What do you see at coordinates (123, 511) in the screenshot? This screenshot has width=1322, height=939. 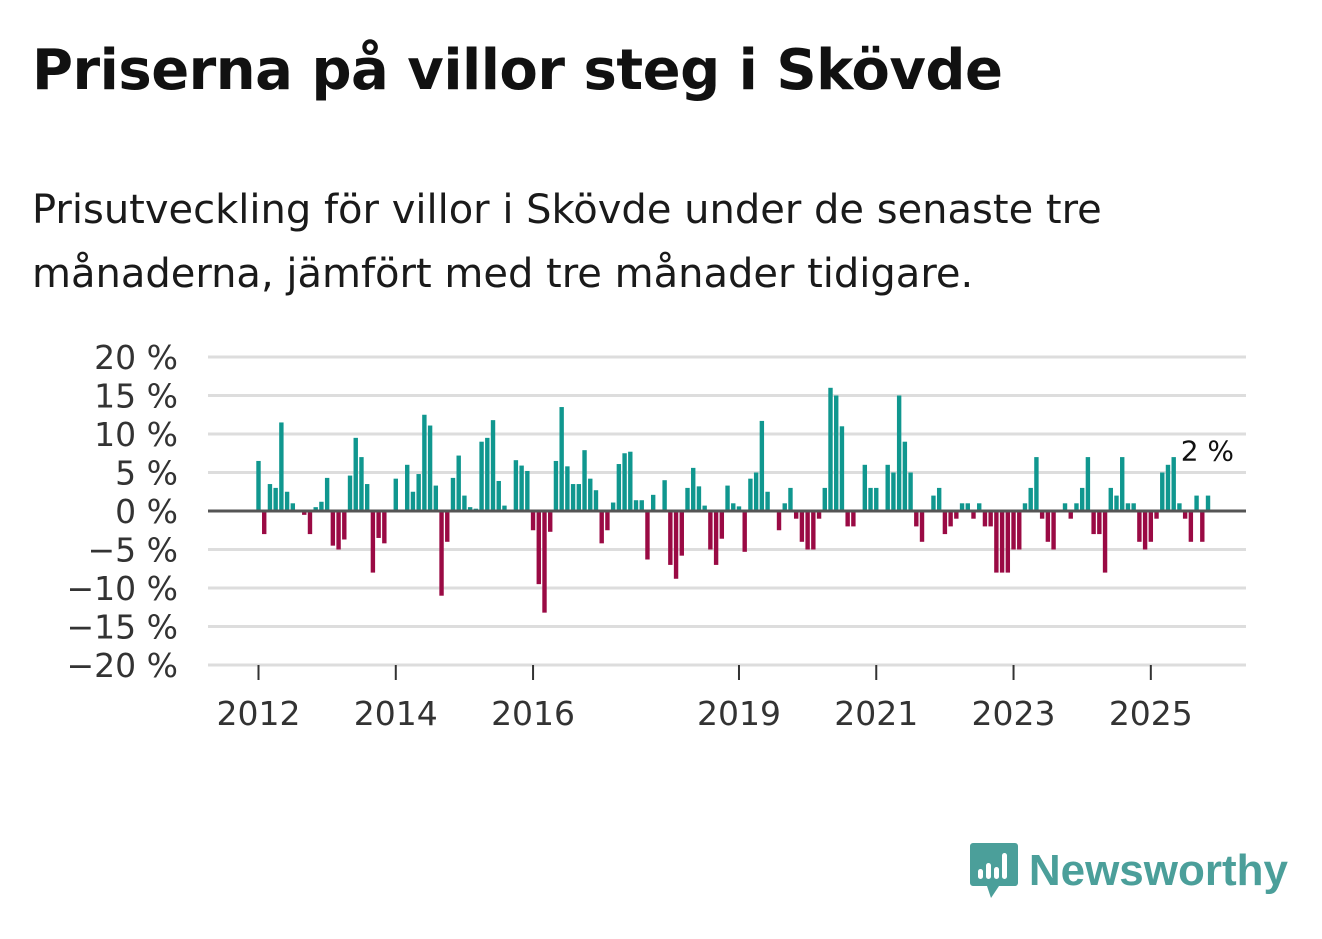 I see `y-axis-labels: 20 %15 %10 %5 %0 %−5 %−10 %−15 %−20 %` at bounding box center [123, 511].